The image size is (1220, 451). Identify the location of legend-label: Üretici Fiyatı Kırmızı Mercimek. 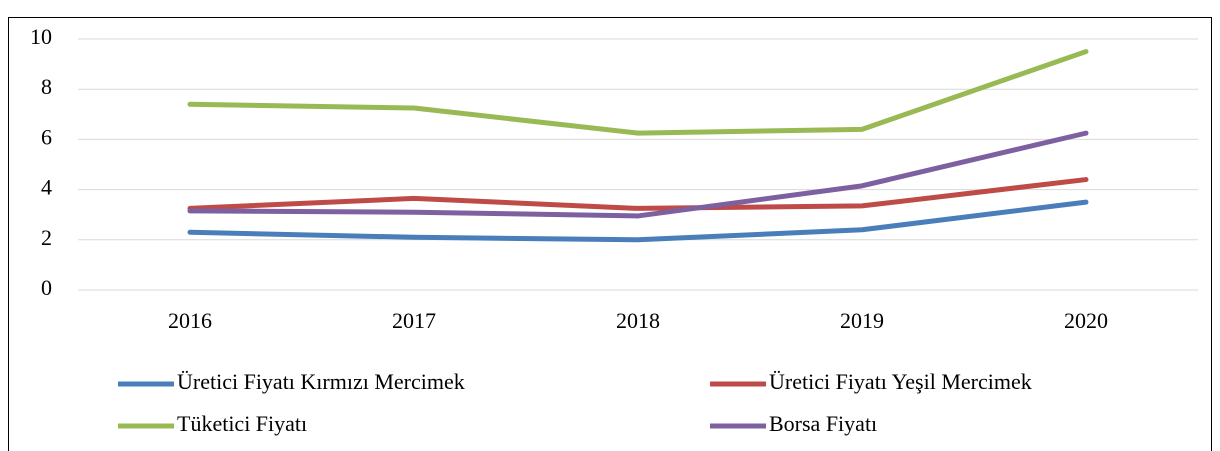
(321, 381).